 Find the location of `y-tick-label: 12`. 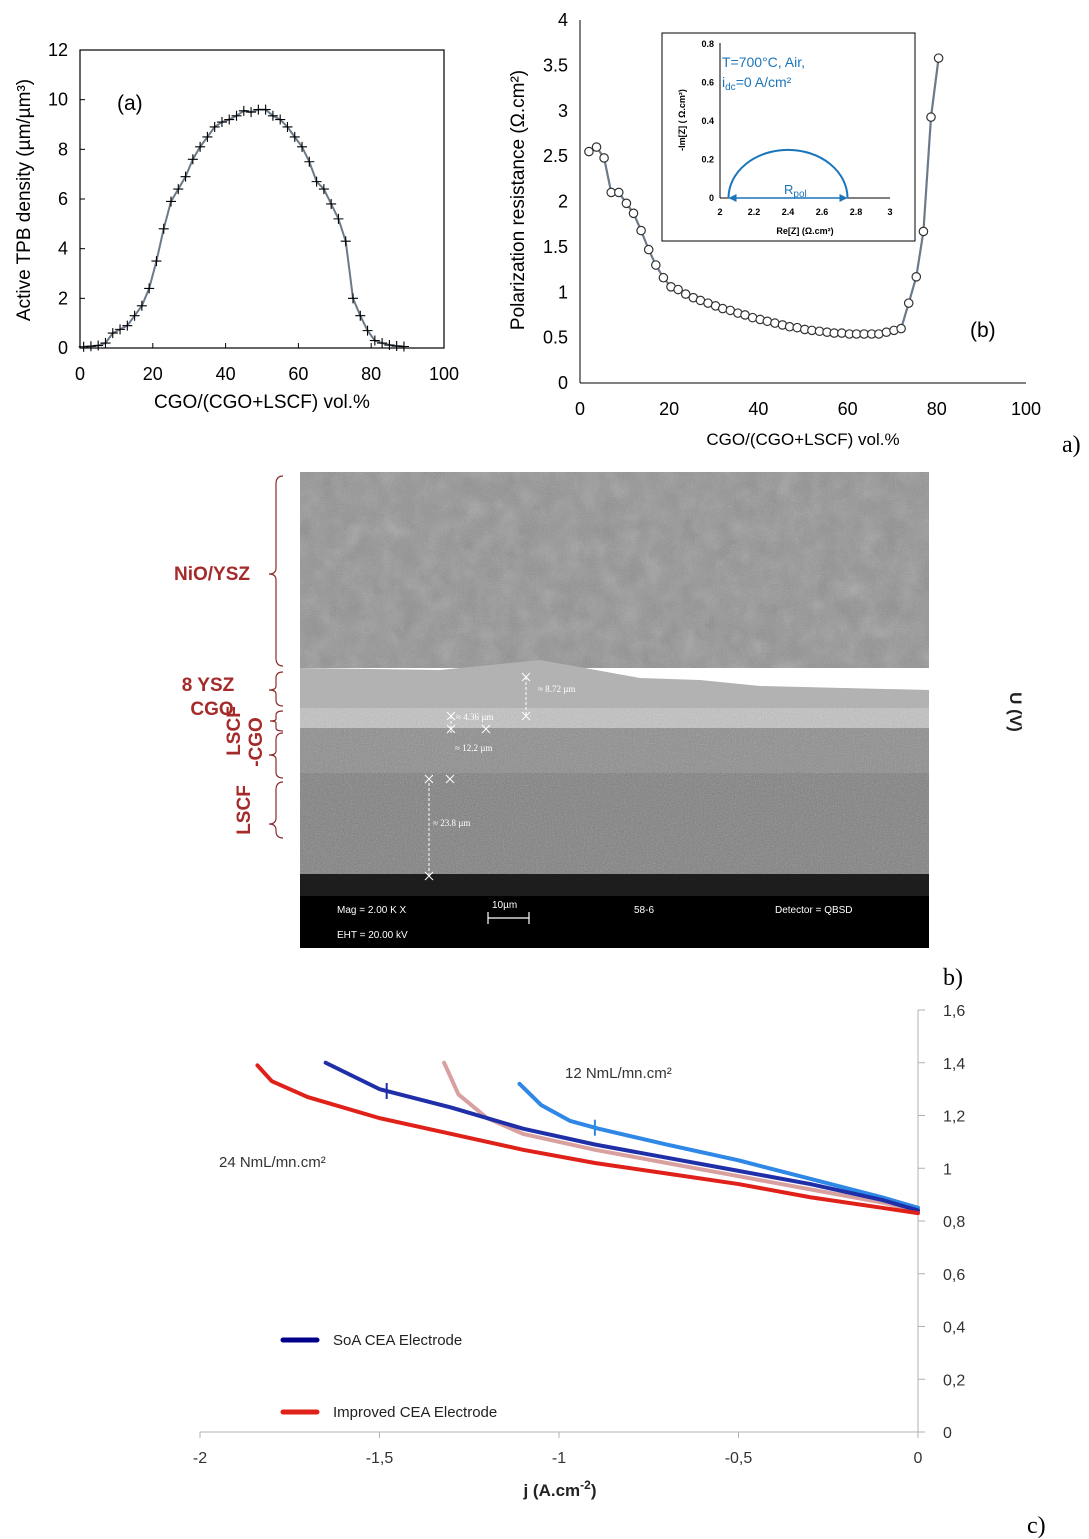

y-tick-label: 12 is located at coordinates (58, 50).